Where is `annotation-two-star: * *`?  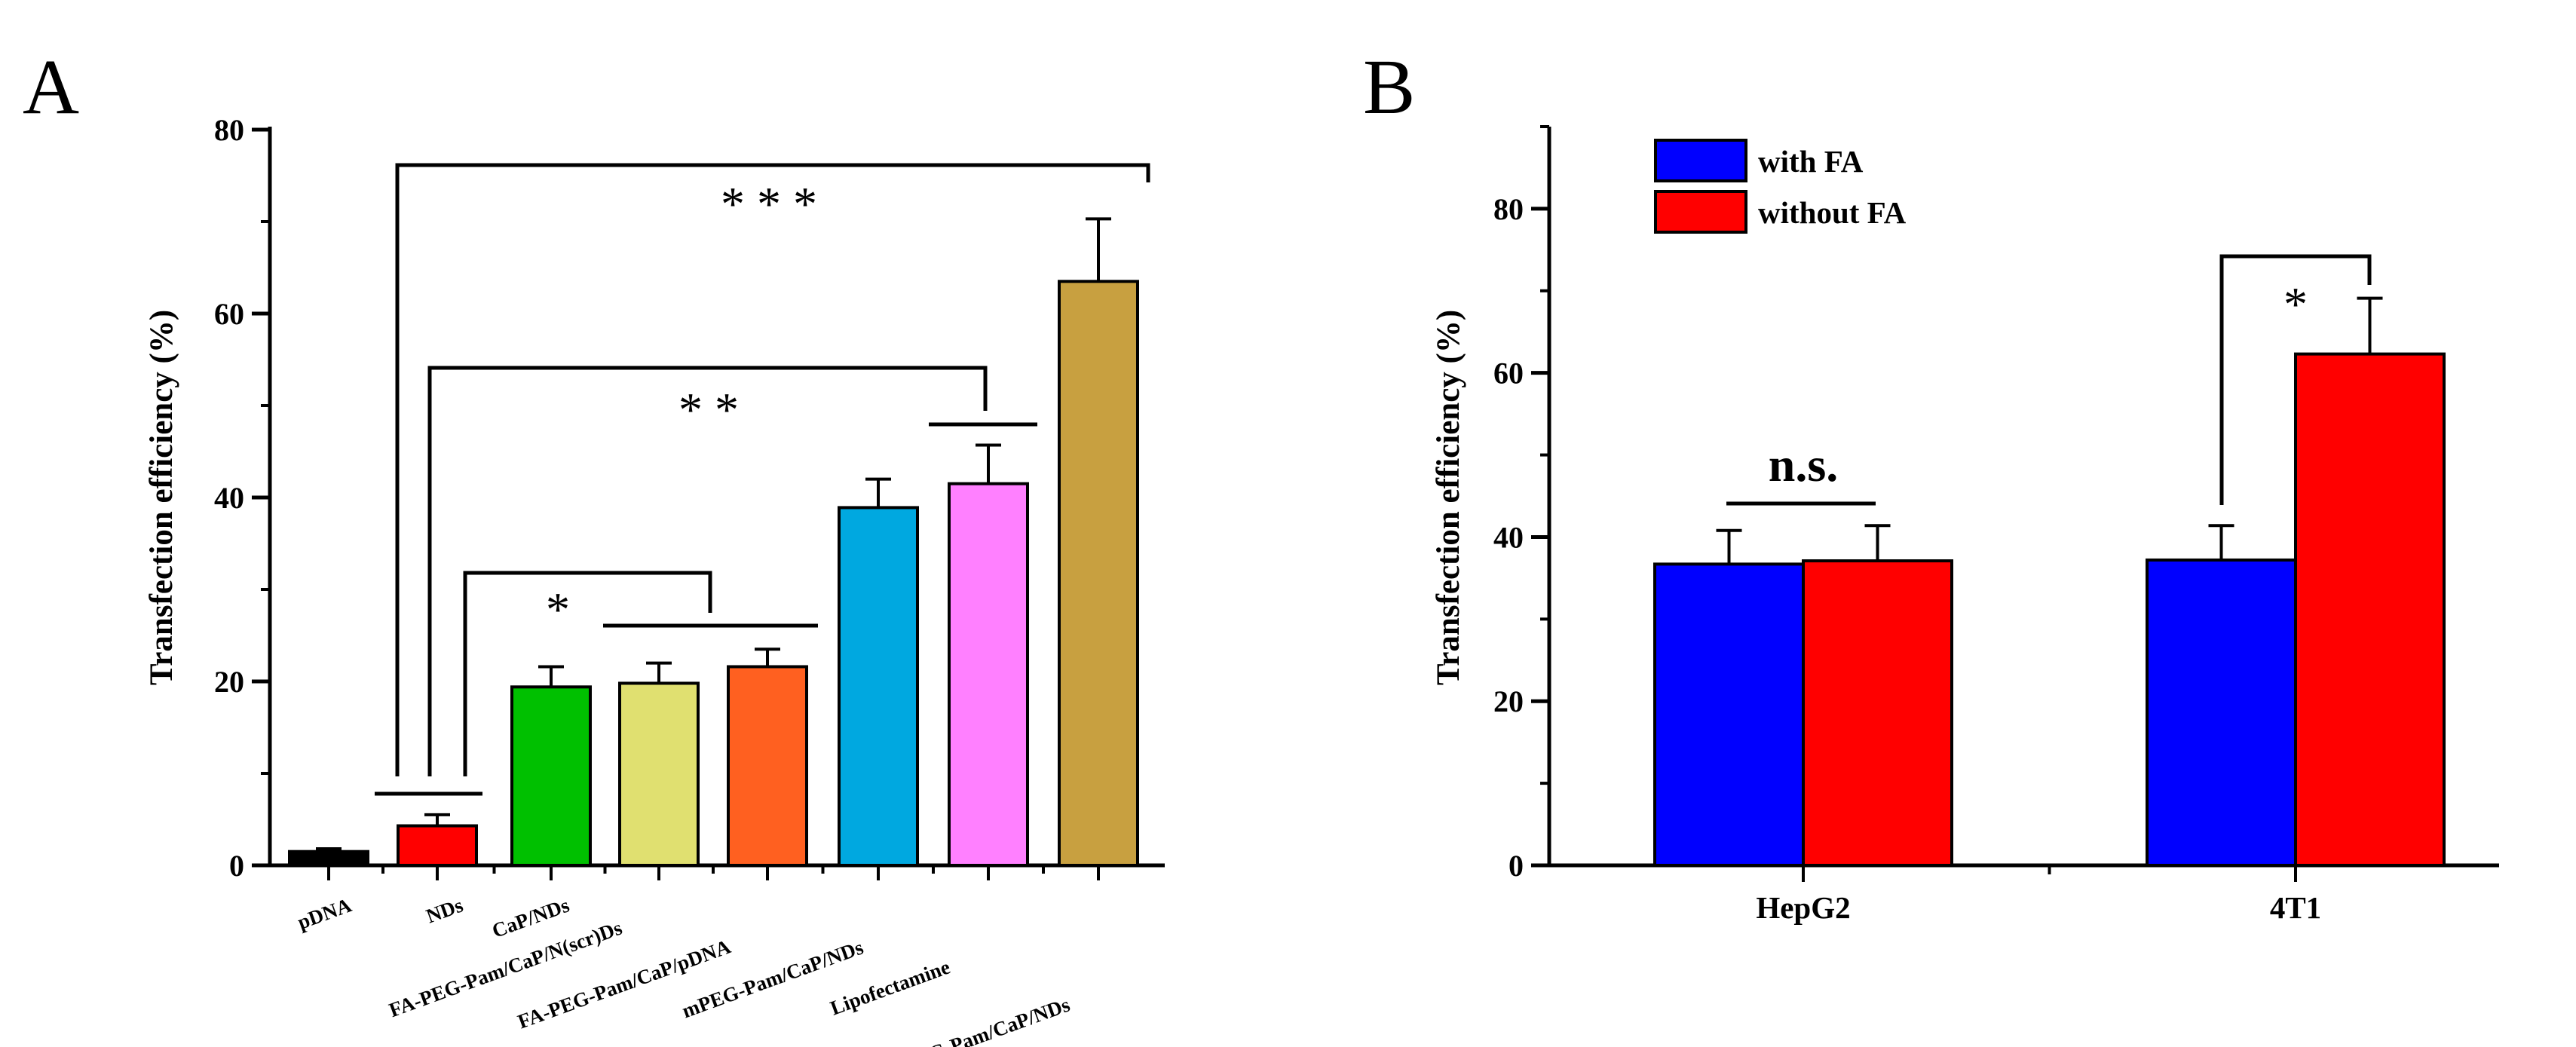 annotation-two-star: * * is located at coordinates (708, 409).